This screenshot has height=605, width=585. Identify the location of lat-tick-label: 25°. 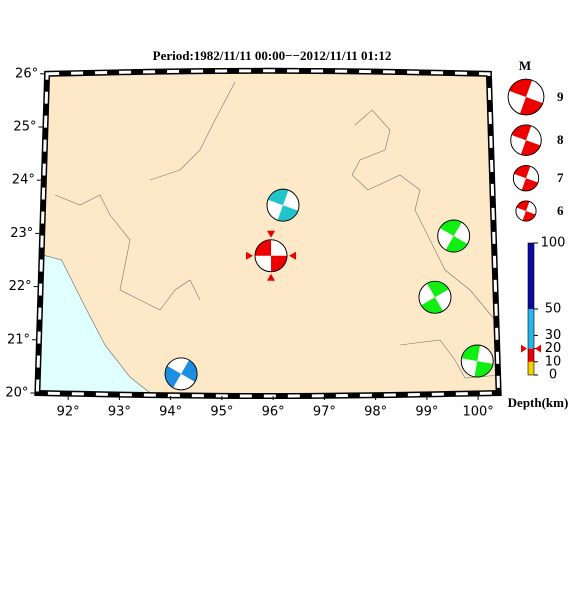
(24, 127).